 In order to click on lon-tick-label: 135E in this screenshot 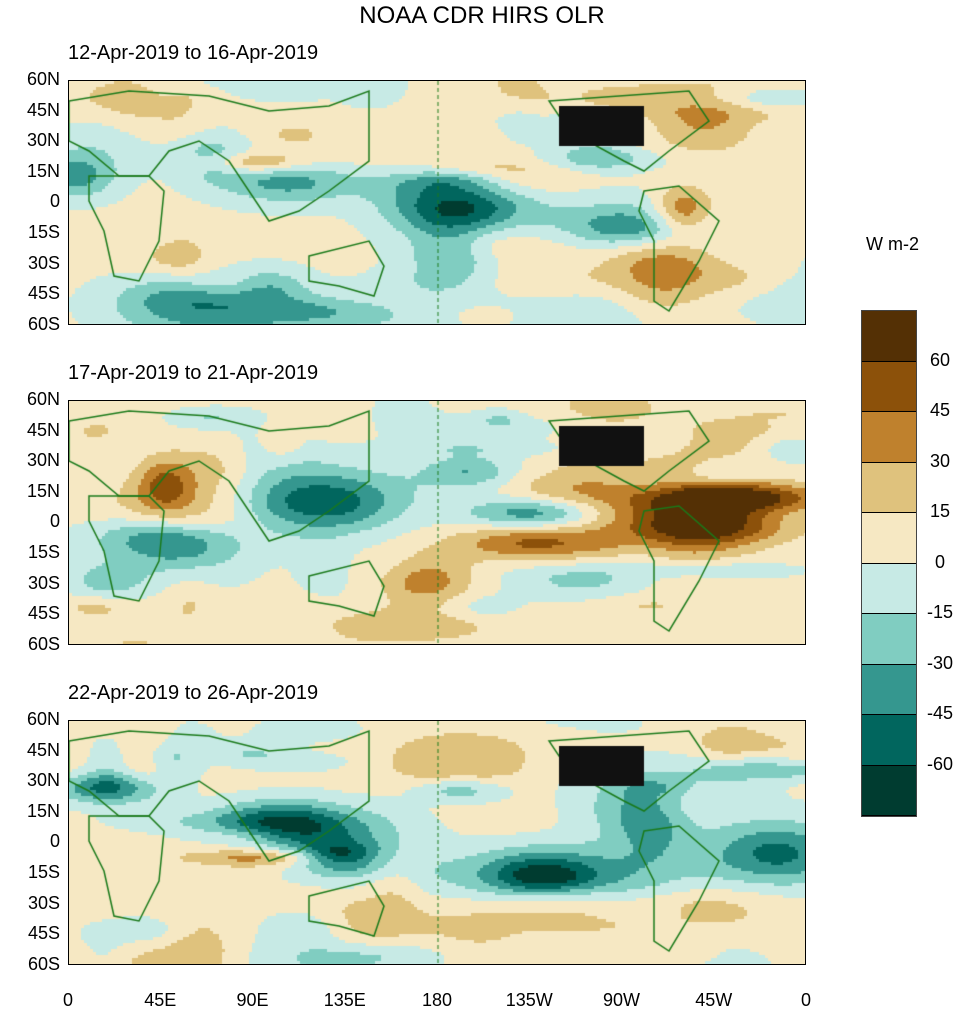, I will do `click(344, 1000)`.